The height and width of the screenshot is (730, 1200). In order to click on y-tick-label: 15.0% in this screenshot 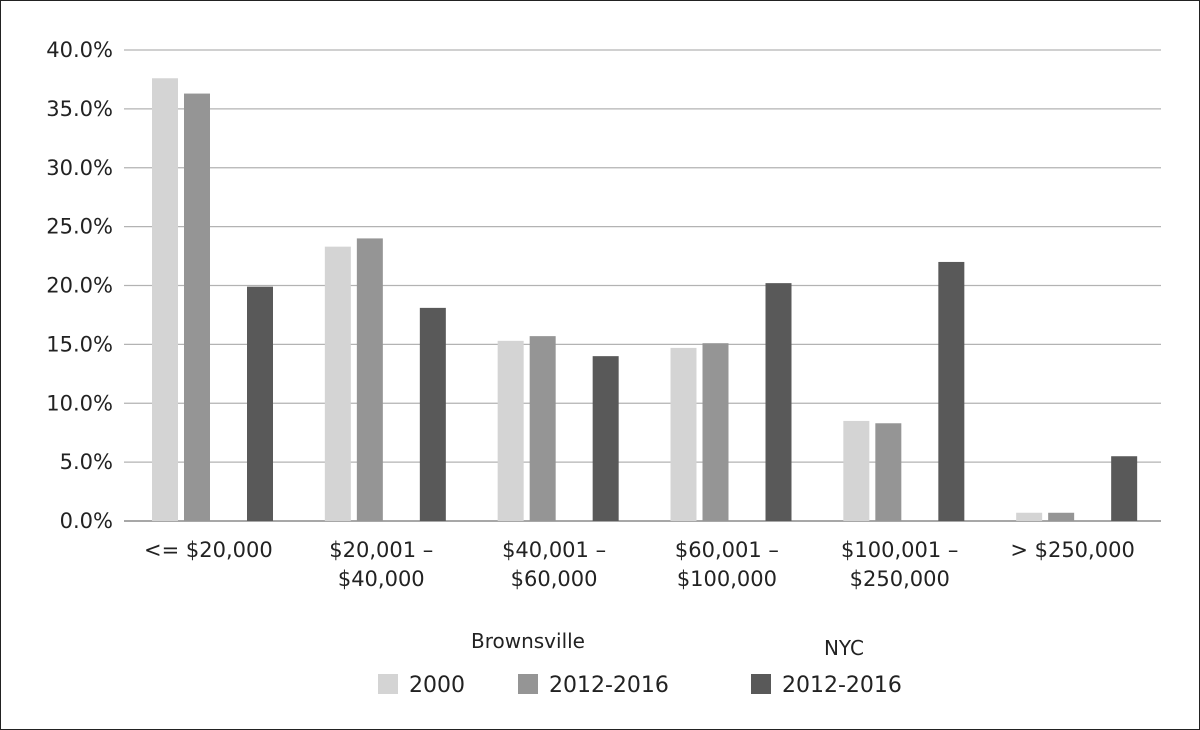, I will do `click(79, 344)`.